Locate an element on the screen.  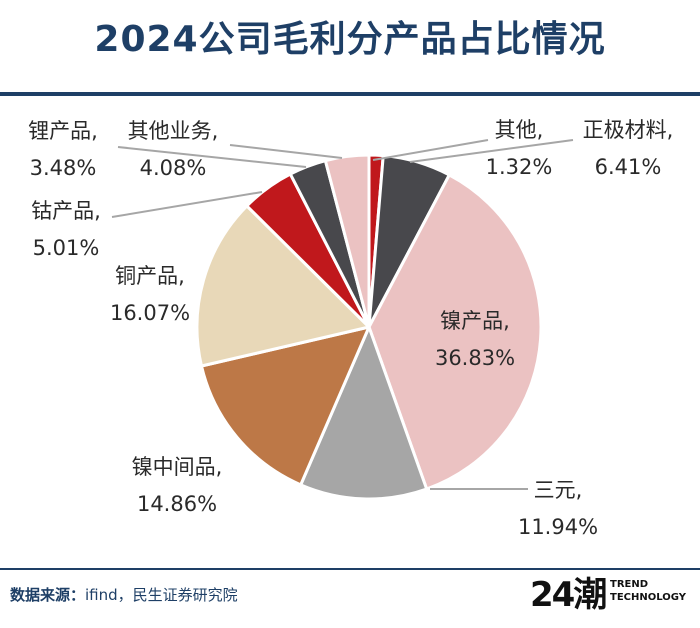
slice-name-label: 钴产品, is located at coordinates (66, 211).